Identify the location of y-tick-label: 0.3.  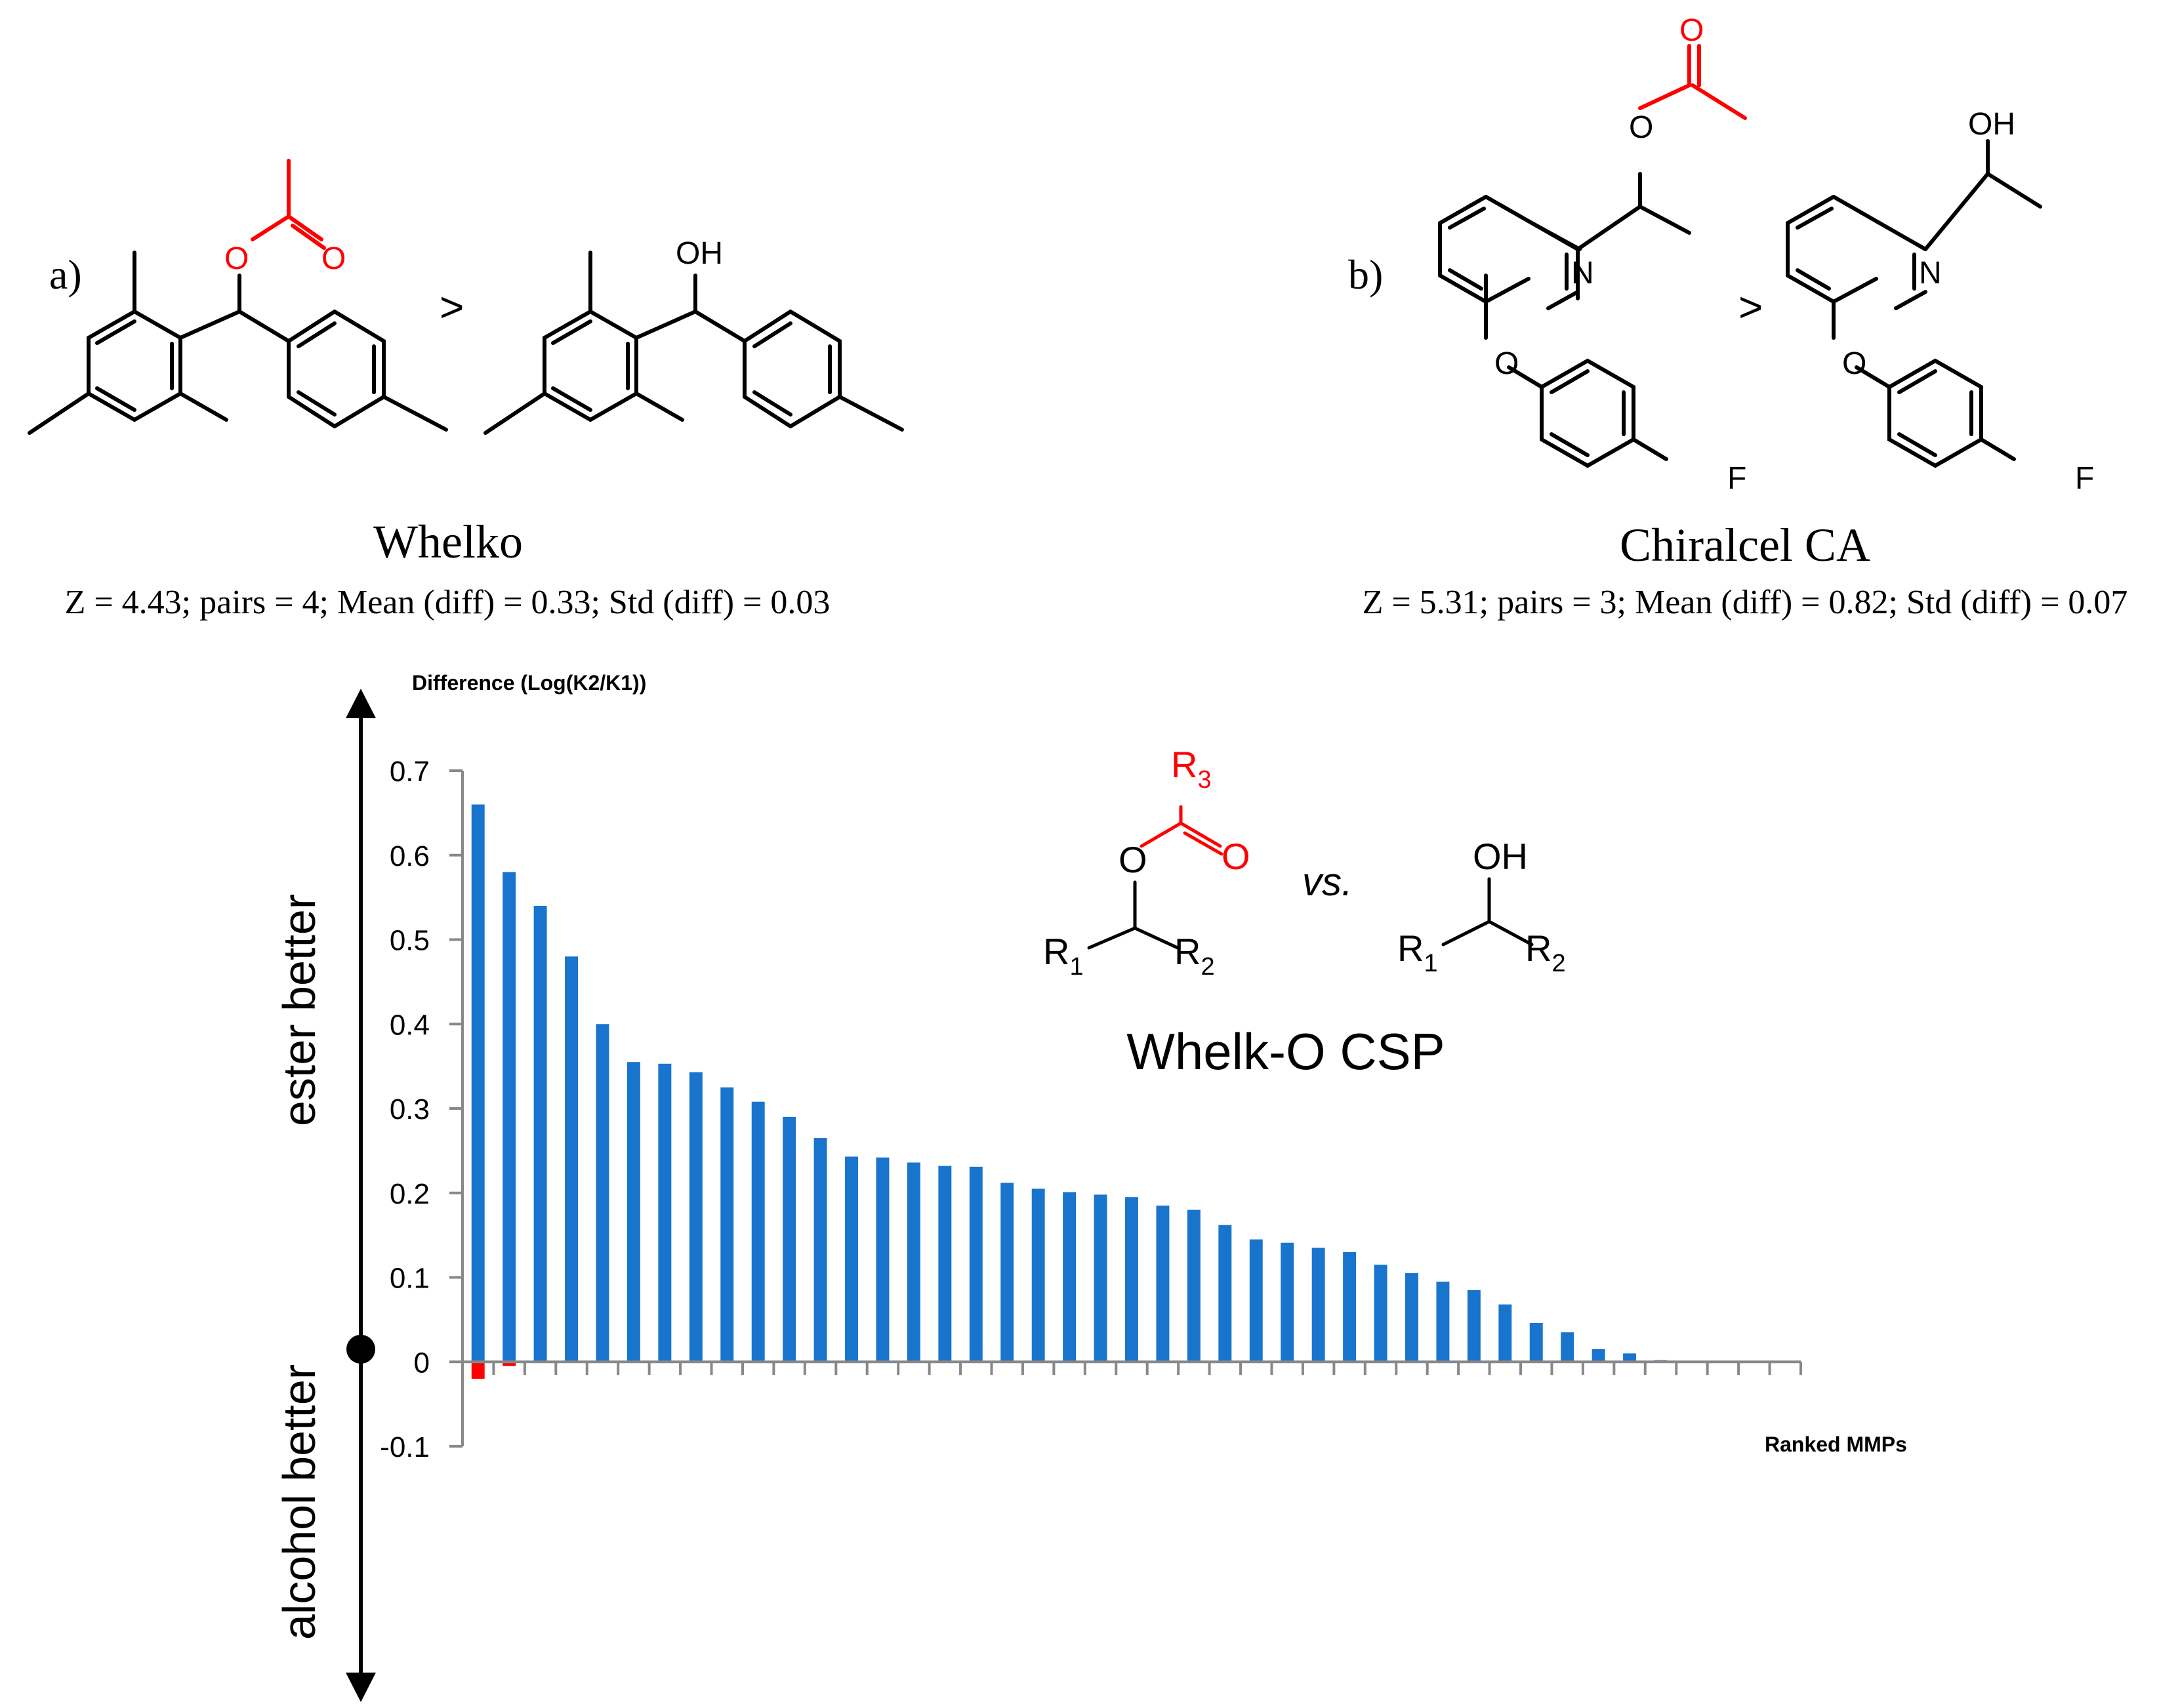
(410, 1109).